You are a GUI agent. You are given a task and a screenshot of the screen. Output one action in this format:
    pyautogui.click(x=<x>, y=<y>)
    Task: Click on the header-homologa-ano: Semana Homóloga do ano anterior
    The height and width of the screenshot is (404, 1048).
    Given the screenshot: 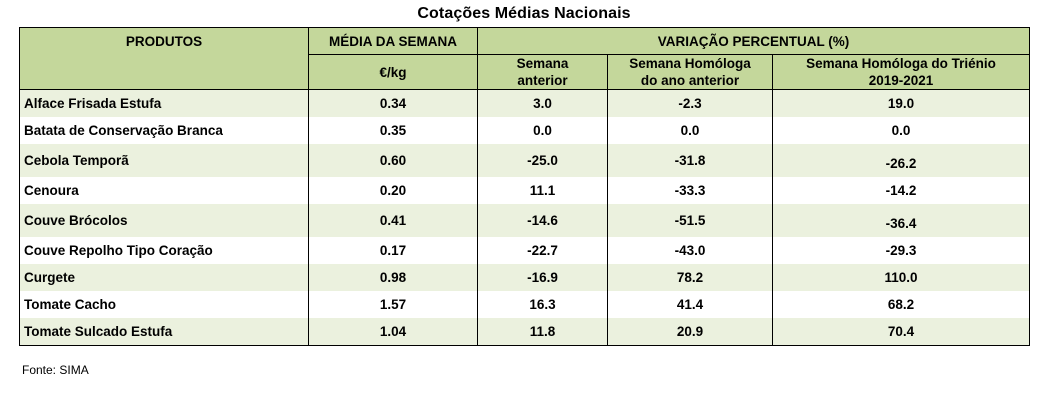 What is the action you would take?
    pyautogui.click(x=690, y=72)
    